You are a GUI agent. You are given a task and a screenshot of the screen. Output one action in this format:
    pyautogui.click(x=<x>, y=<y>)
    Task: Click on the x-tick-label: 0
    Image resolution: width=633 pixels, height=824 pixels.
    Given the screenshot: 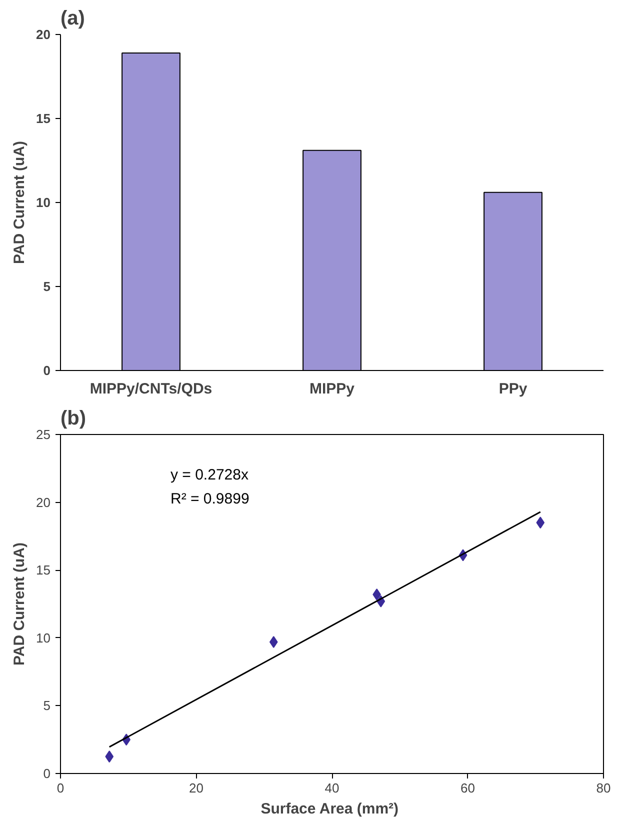 What is the action you would take?
    pyautogui.click(x=60, y=788)
    